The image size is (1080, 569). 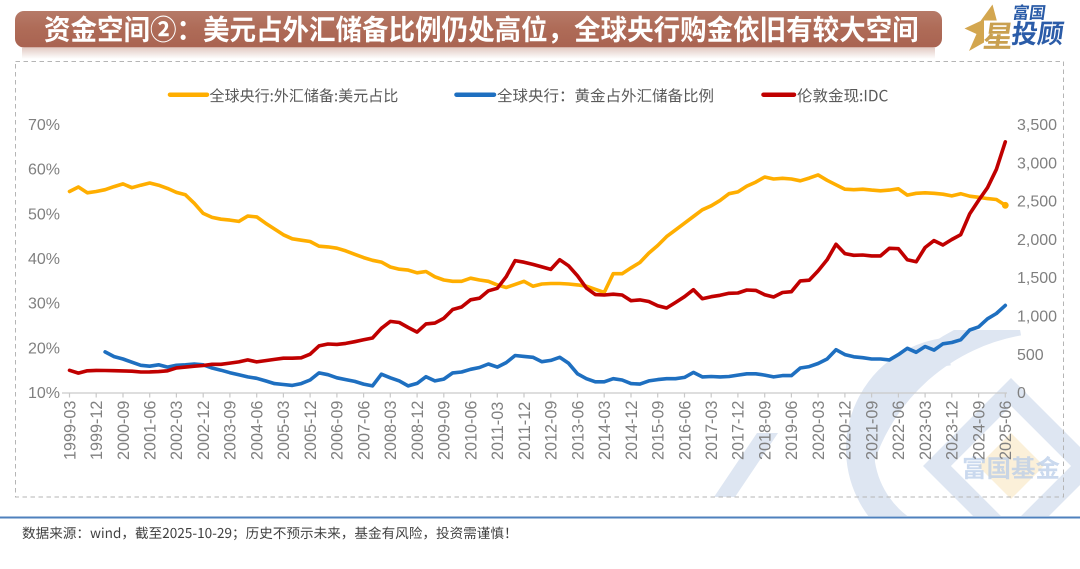 I want to click on svg-text: 20%, so click(x=44, y=348).